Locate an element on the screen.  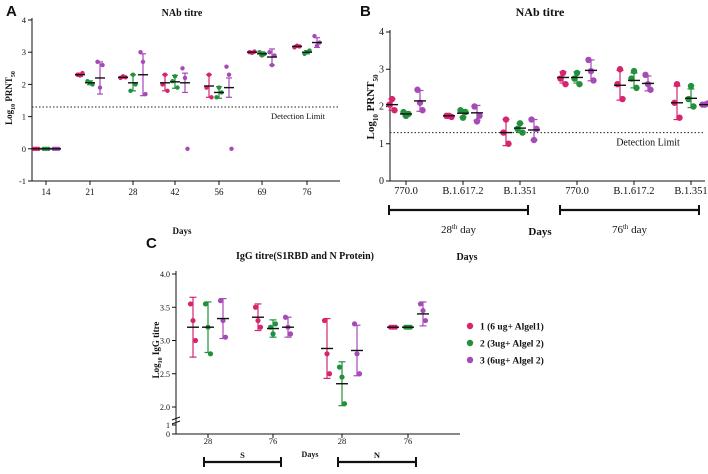
legend-label-1: 1 (6 ug+ Algel1) is located at coordinates (512, 327).